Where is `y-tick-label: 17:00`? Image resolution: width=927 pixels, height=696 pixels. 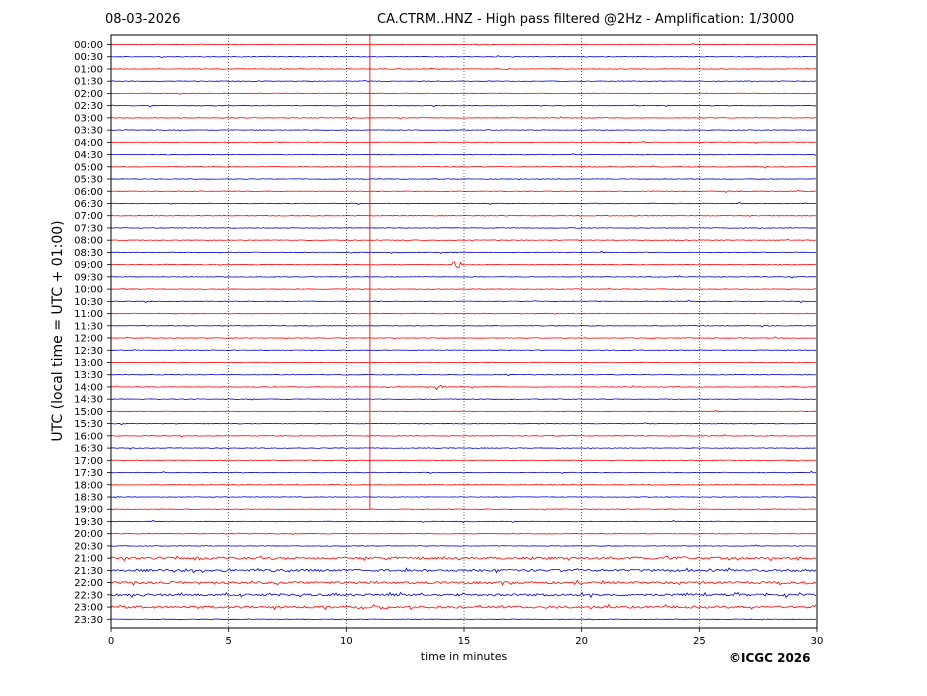
y-tick-label: 17:00 is located at coordinates (88, 461).